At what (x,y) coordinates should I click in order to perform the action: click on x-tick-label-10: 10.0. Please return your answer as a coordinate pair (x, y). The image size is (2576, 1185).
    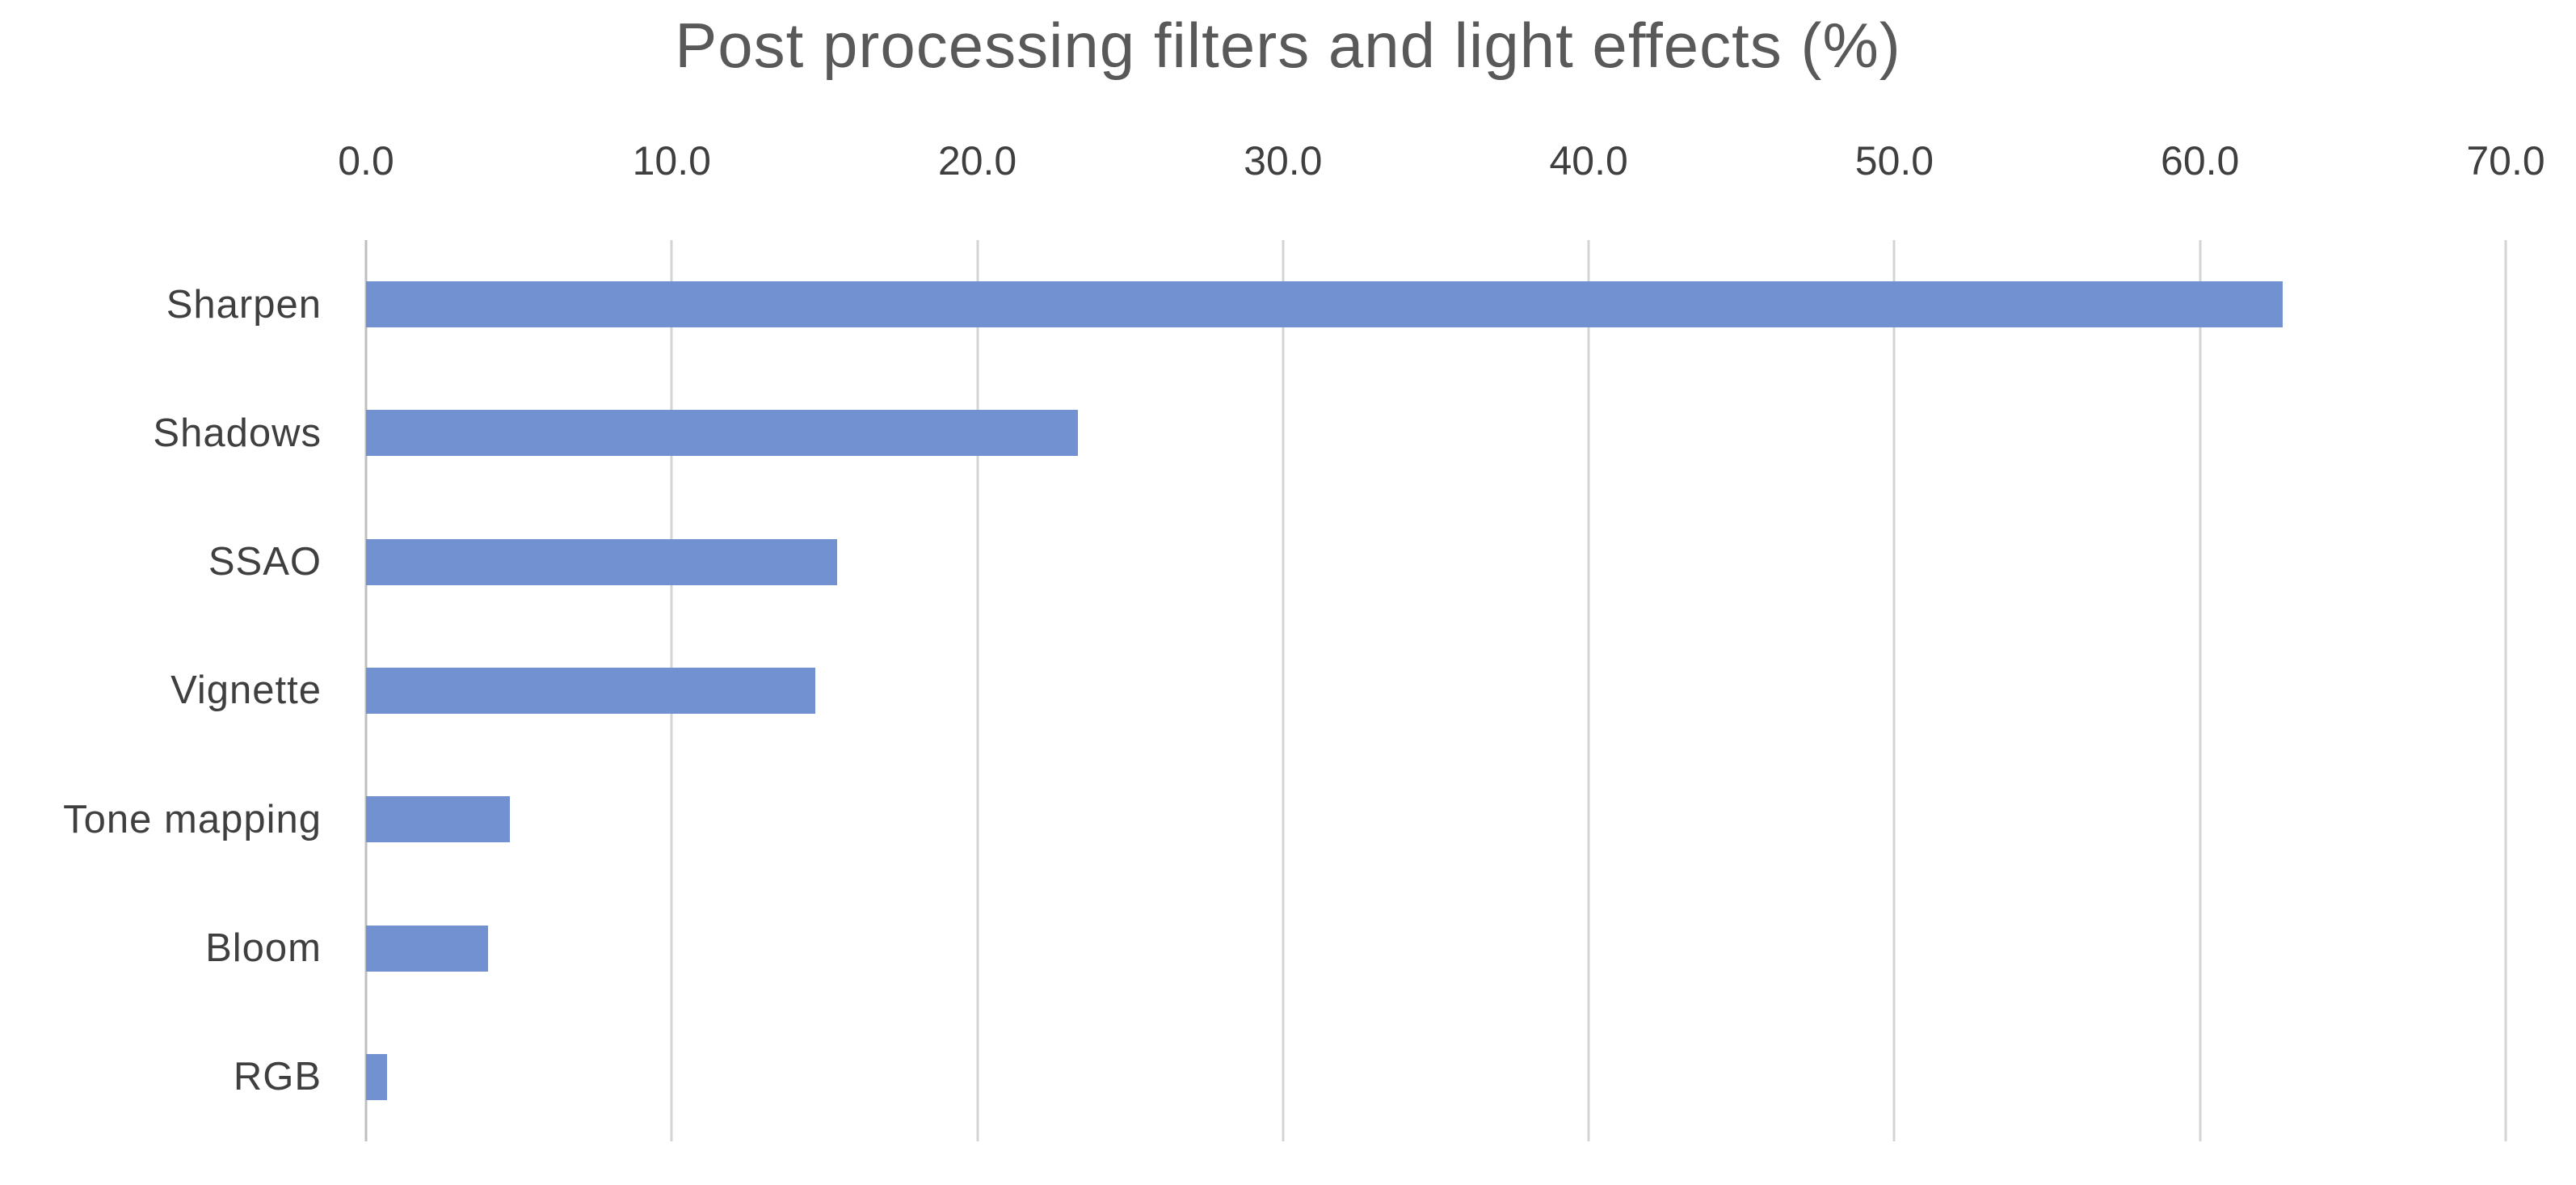
    Looking at the image, I should click on (671, 160).